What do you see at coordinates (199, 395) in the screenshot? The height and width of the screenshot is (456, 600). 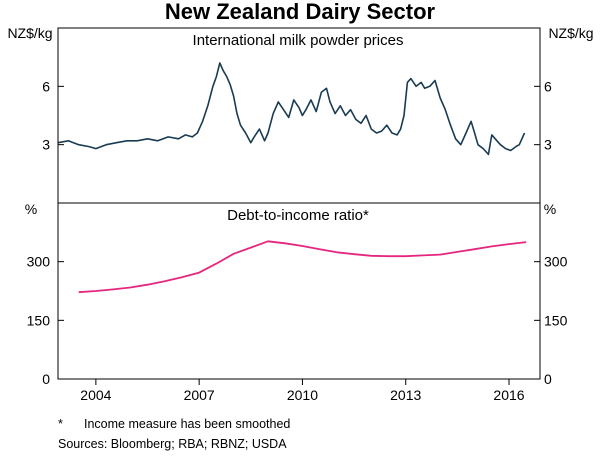 I see `x-tick-label-1: 2007` at bounding box center [199, 395].